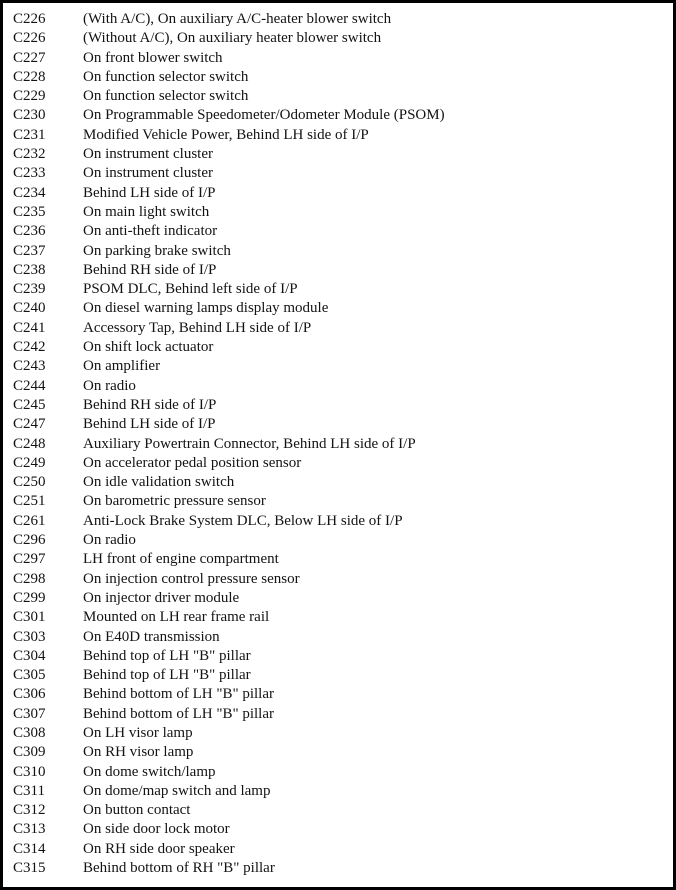 This screenshot has height=890, width=676. What do you see at coordinates (149, 424) in the screenshot?
I see `connector-location: Behind LH side of I/P` at bounding box center [149, 424].